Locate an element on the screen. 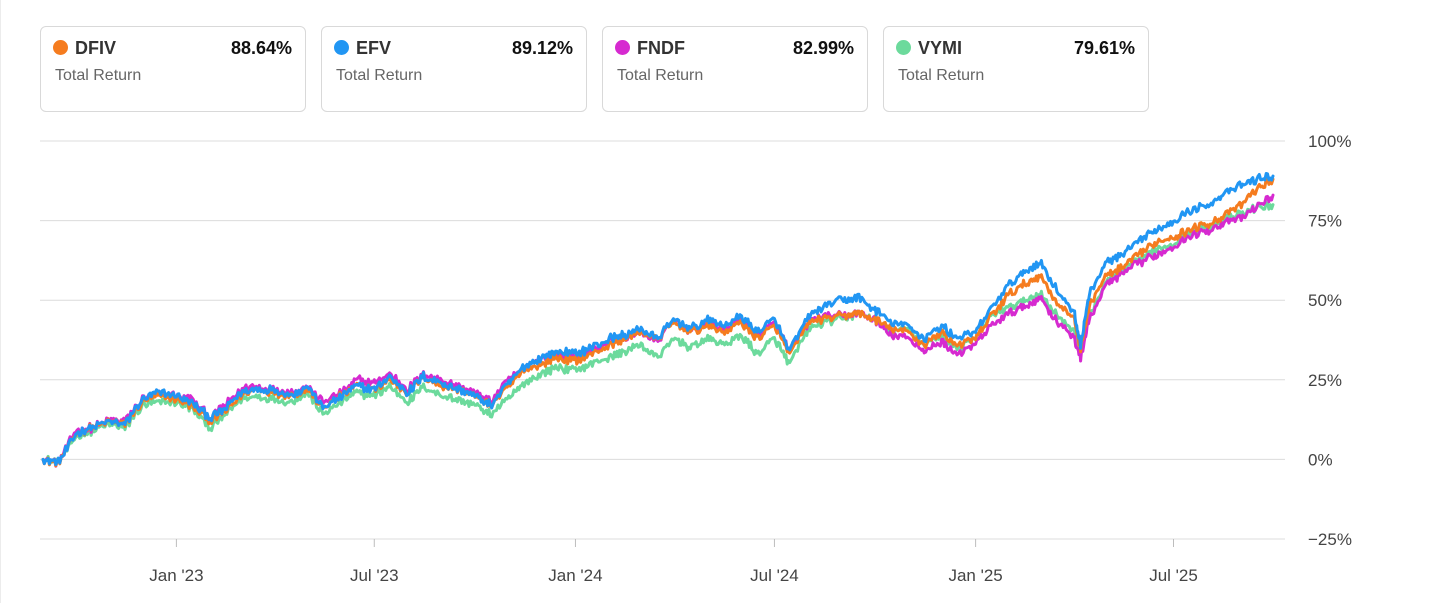 This screenshot has height=603, width=1432. legend-card-vymi: VYMI 79.61% Total Return is located at coordinates (1016, 69).